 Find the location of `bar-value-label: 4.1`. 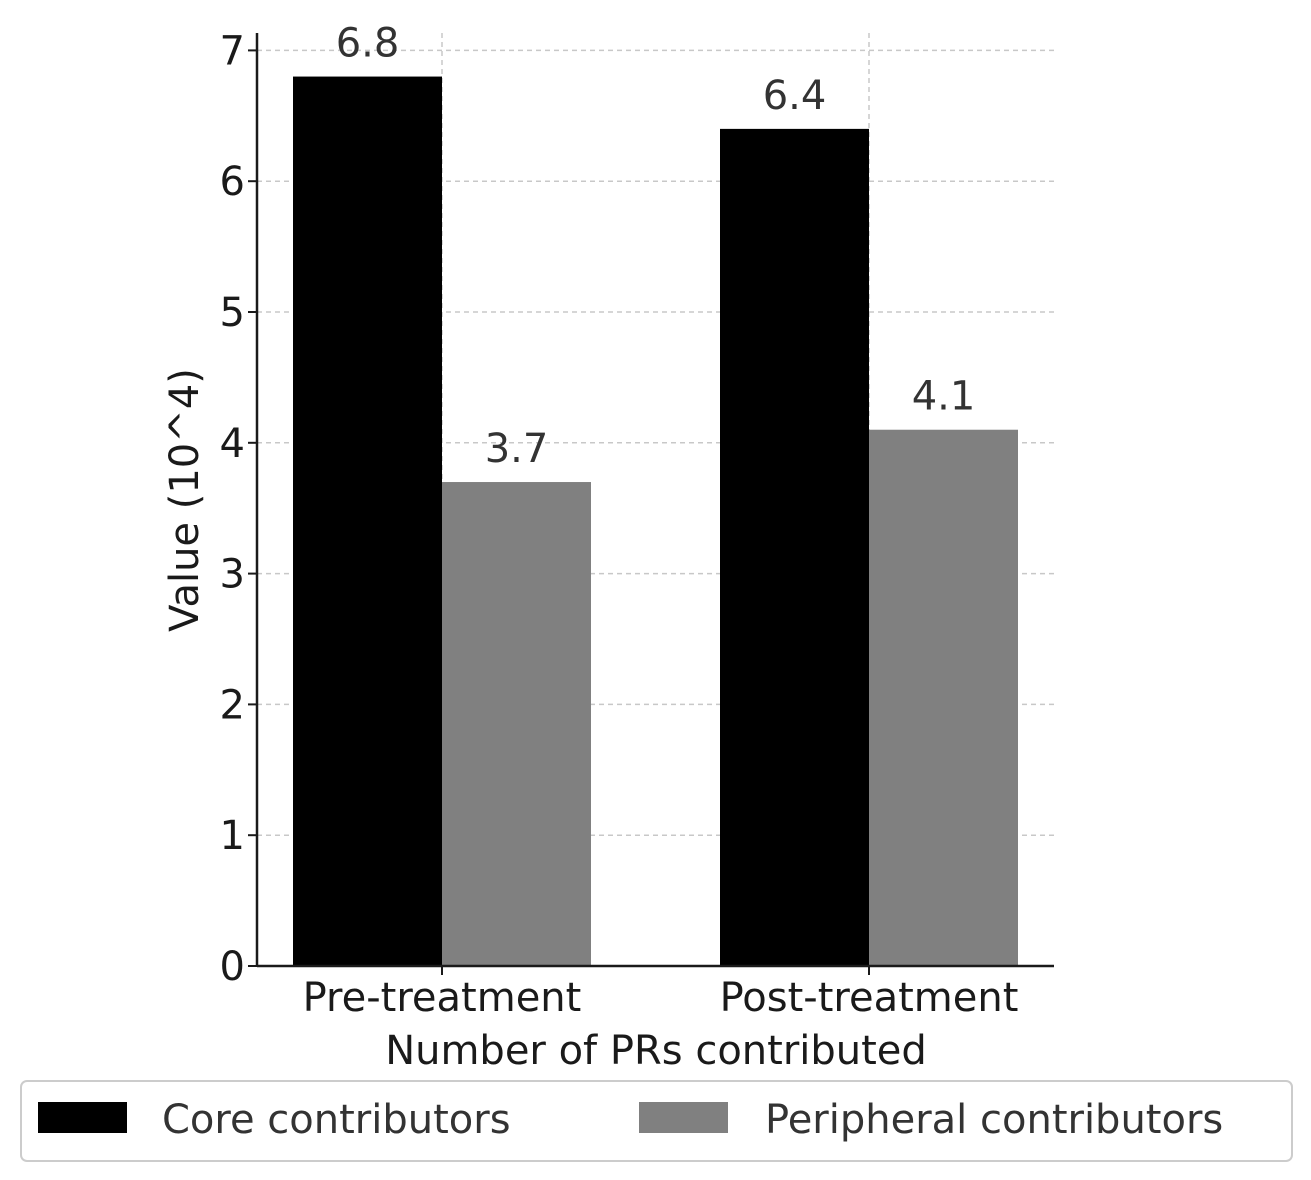

bar-value-label: 4.1 is located at coordinates (944, 397).